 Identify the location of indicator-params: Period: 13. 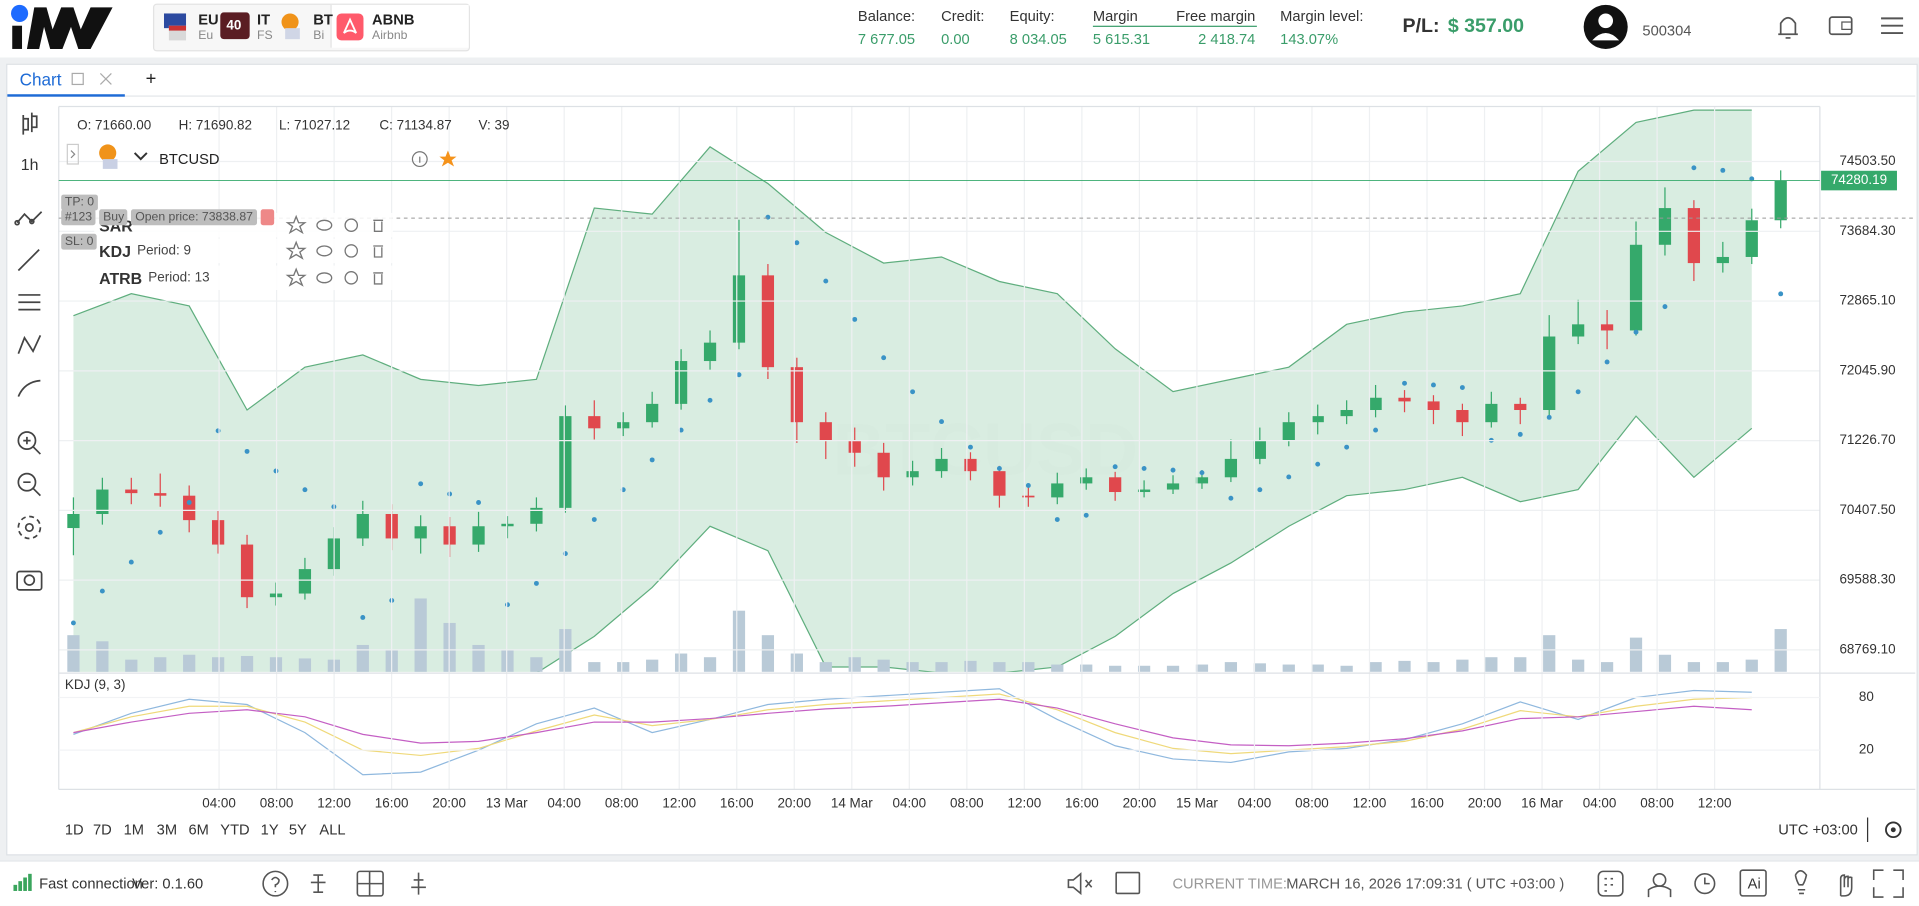
(179, 278).